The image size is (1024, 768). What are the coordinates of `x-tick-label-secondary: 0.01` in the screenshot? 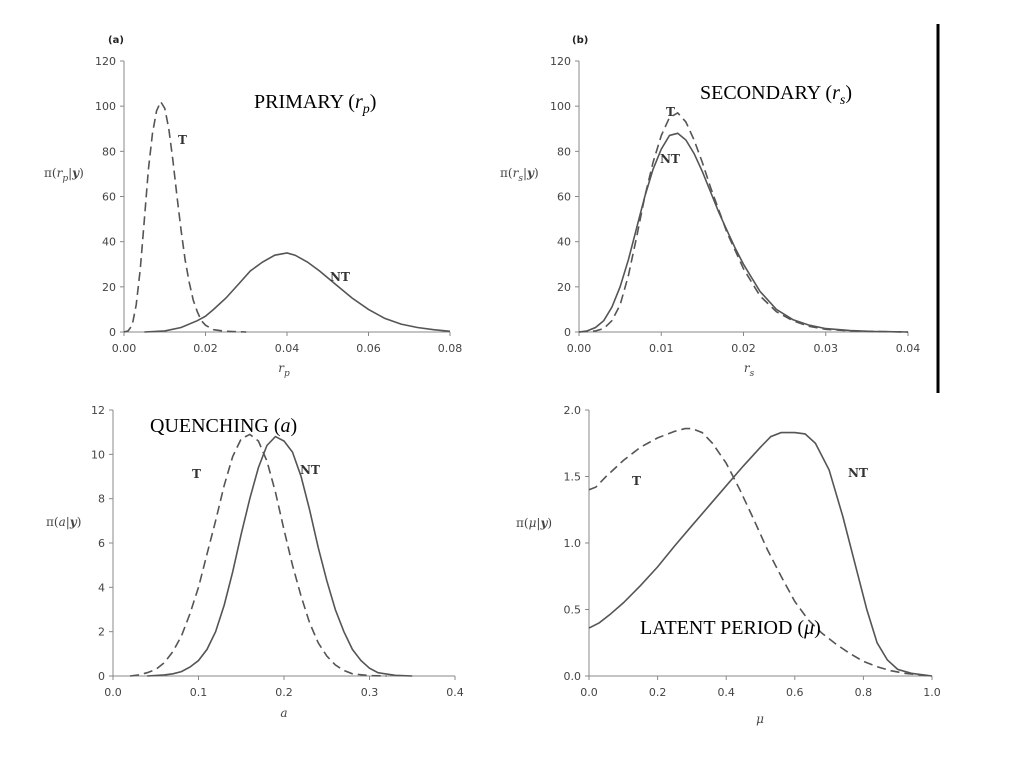 It's located at (661, 348).